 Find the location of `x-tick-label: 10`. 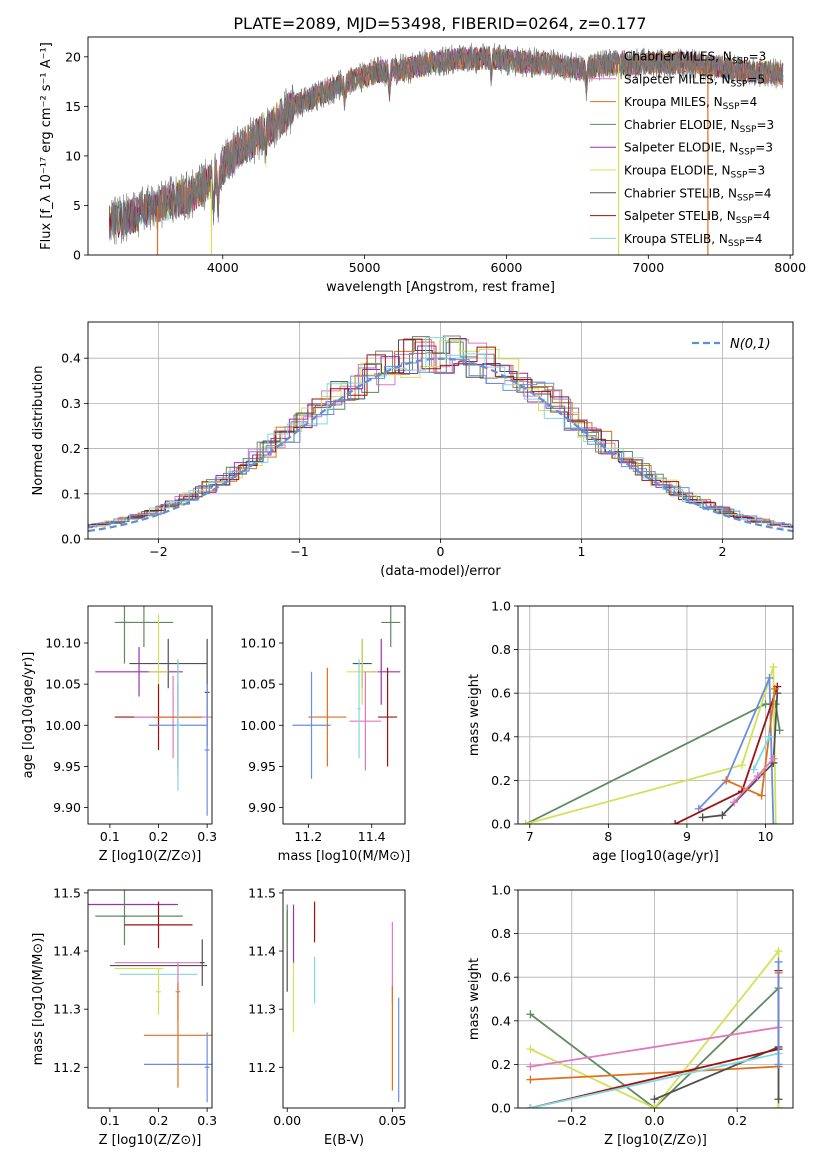

x-tick-label: 10 is located at coordinates (766, 836).